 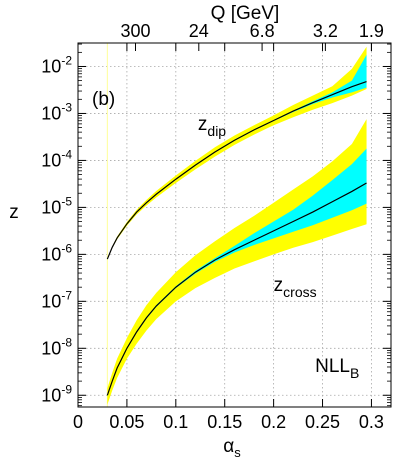 I want to click on y-tick-label: 10⁻⁸, so click(x=56, y=346).